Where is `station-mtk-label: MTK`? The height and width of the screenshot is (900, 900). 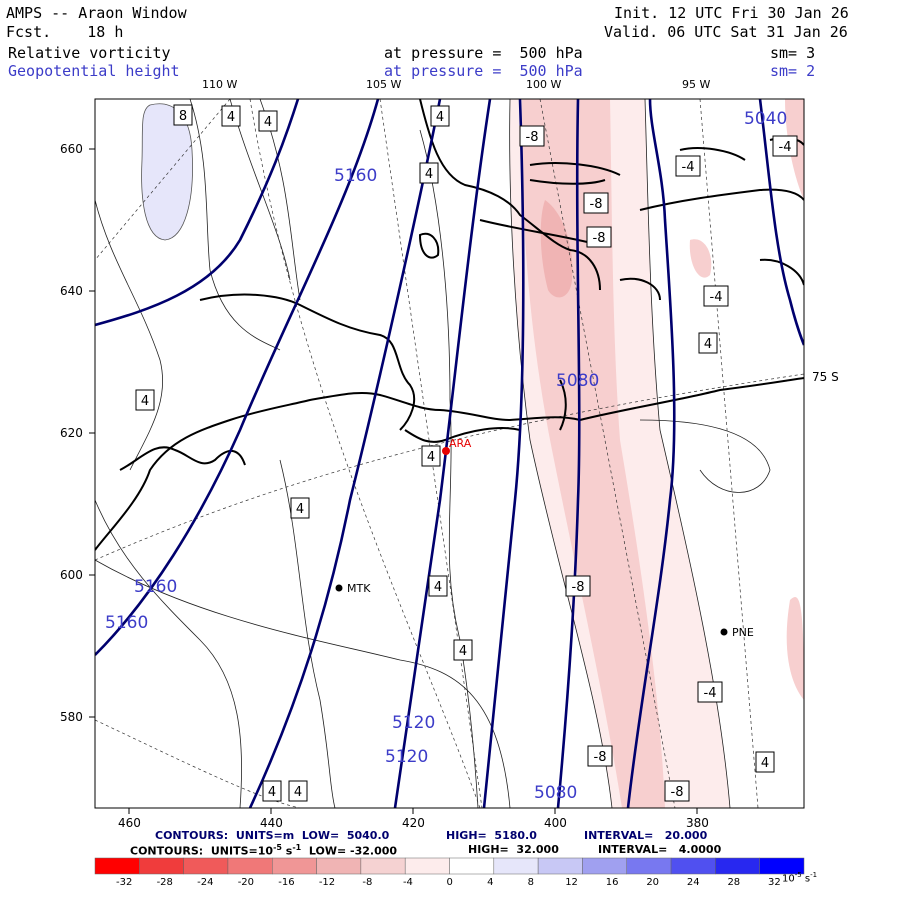
station-mtk-label: MTK is located at coordinates (359, 588).